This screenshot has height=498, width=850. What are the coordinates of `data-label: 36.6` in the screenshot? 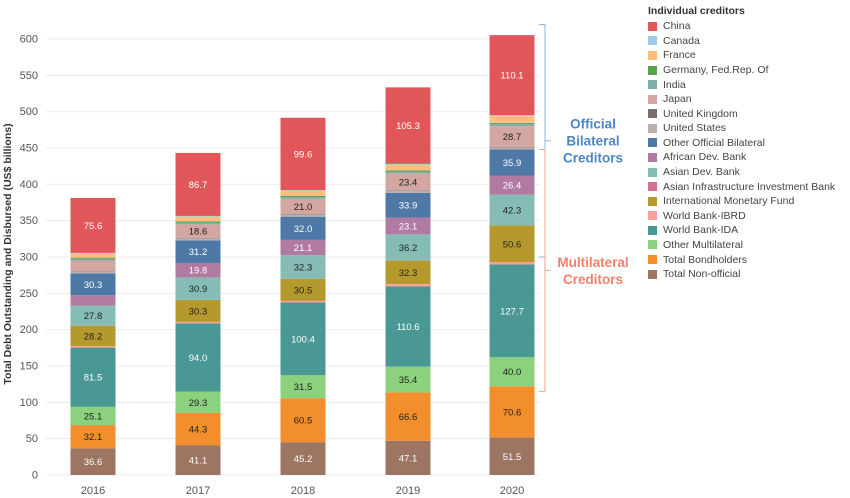 It's located at (93, 462).